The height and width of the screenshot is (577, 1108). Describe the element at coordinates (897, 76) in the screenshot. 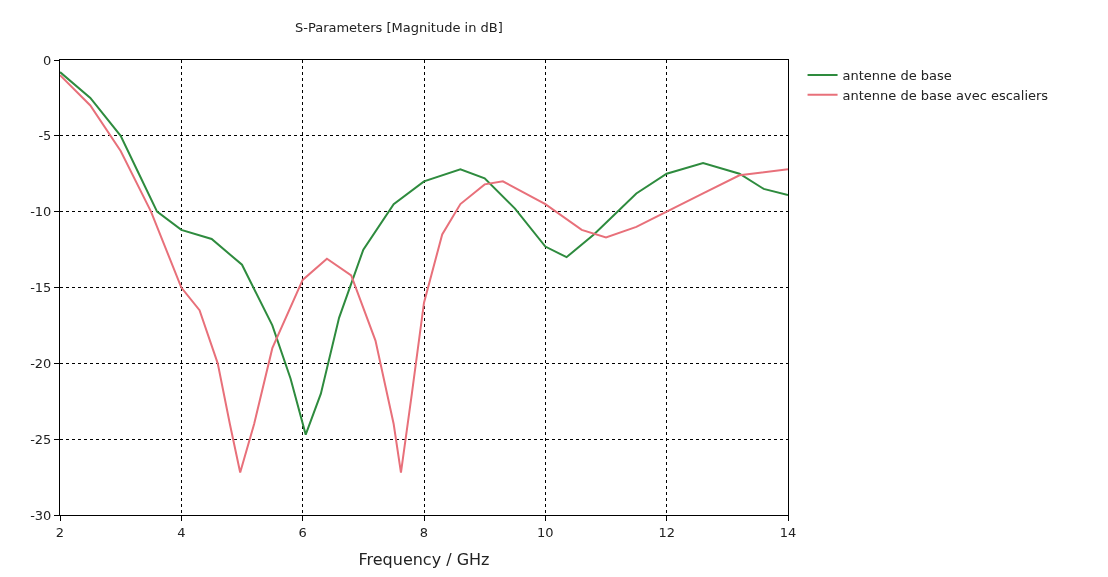

I see `legend-label: antenne de base` at that location.